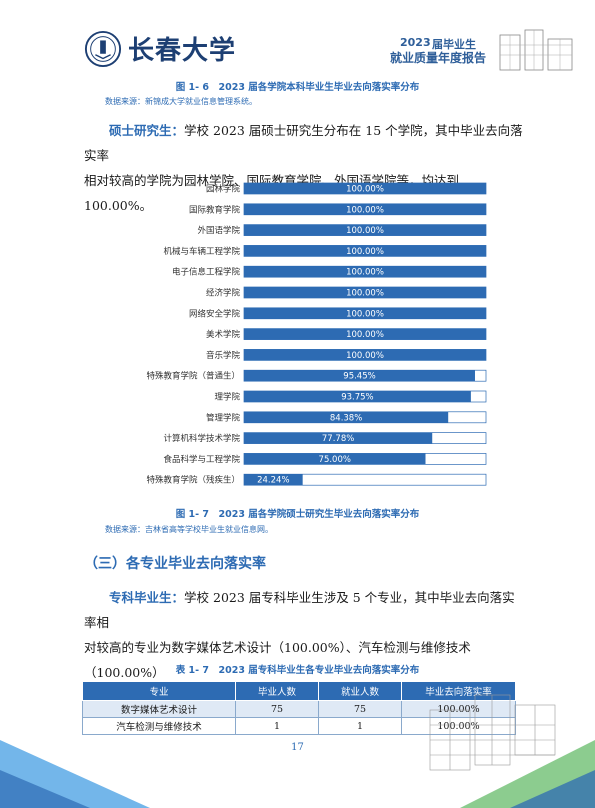 The width and height of the screenshot is (595, 808). Describe the element at coordinates (297, 87) in the screenshot. I see `figure-1-6-caption: 图 1- 6 2023 届各学院本科毕业生毕业去向落实率分布` at that location.